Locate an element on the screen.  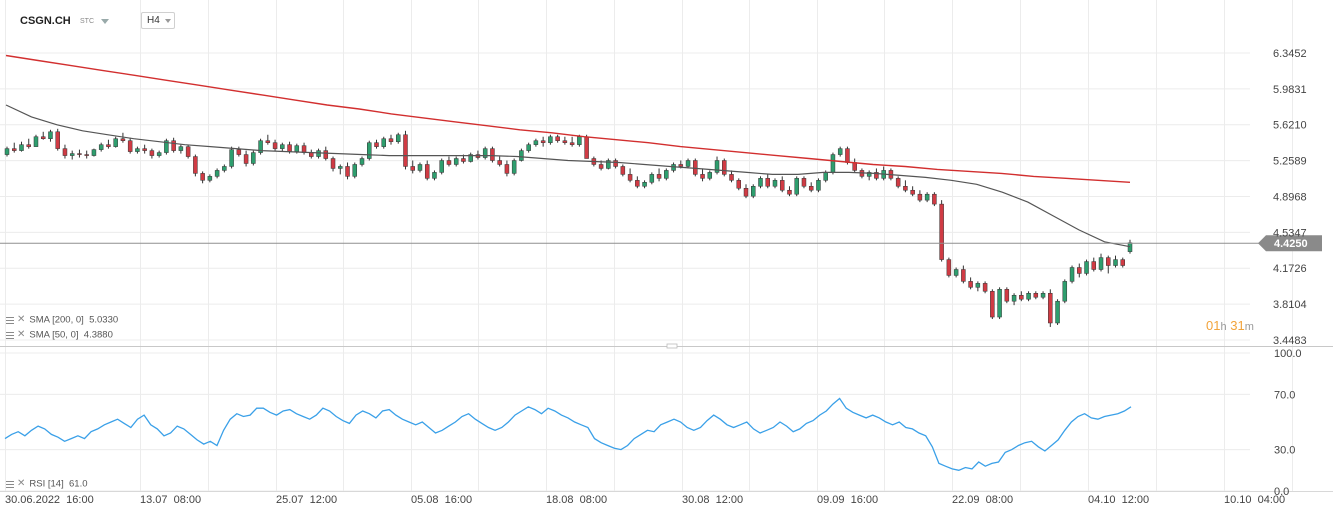
timeframe-selector: H4 is located at coordinates (158, 20).